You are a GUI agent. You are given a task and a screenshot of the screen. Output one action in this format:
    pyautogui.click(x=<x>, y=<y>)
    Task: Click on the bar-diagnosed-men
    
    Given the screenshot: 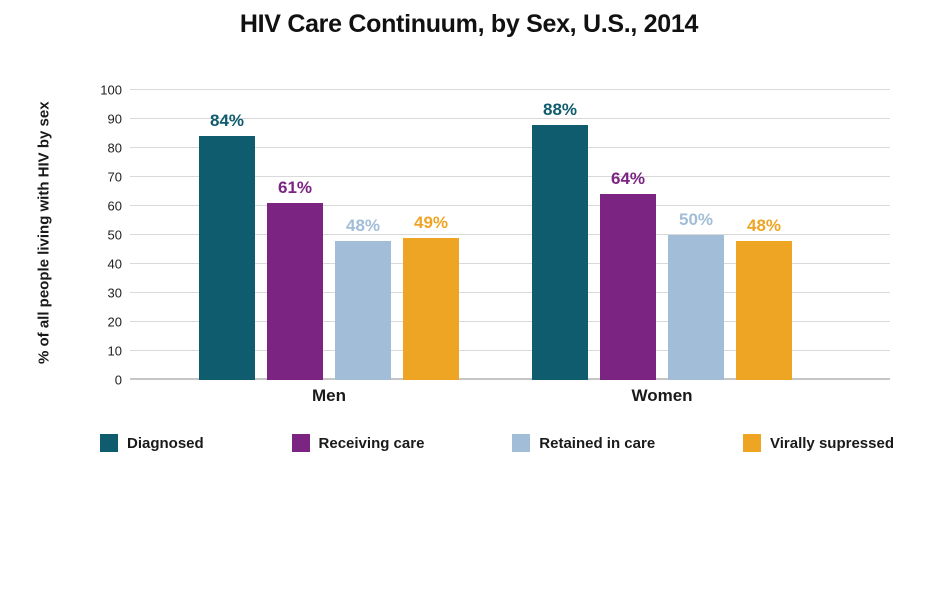 What is the action you would take?
    pyautogui.click(x=227, y=258)
    